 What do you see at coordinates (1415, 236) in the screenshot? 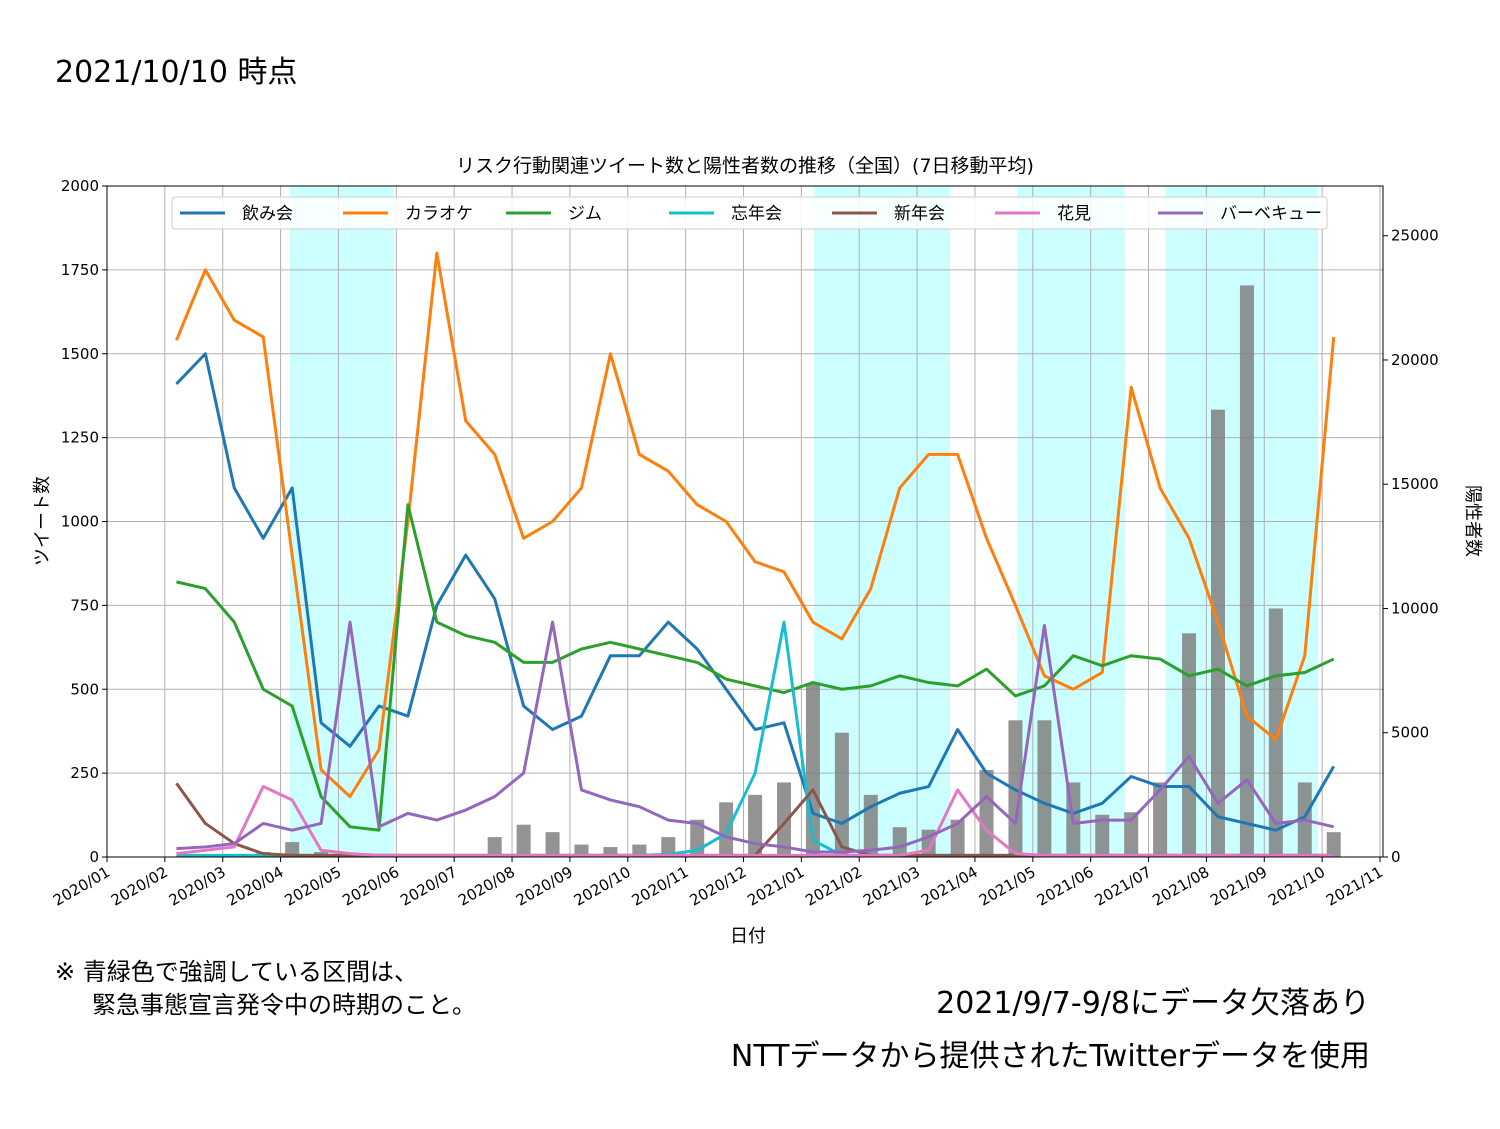
I see `y2-tick-label: 25000` at bounding box center [1415, 236].